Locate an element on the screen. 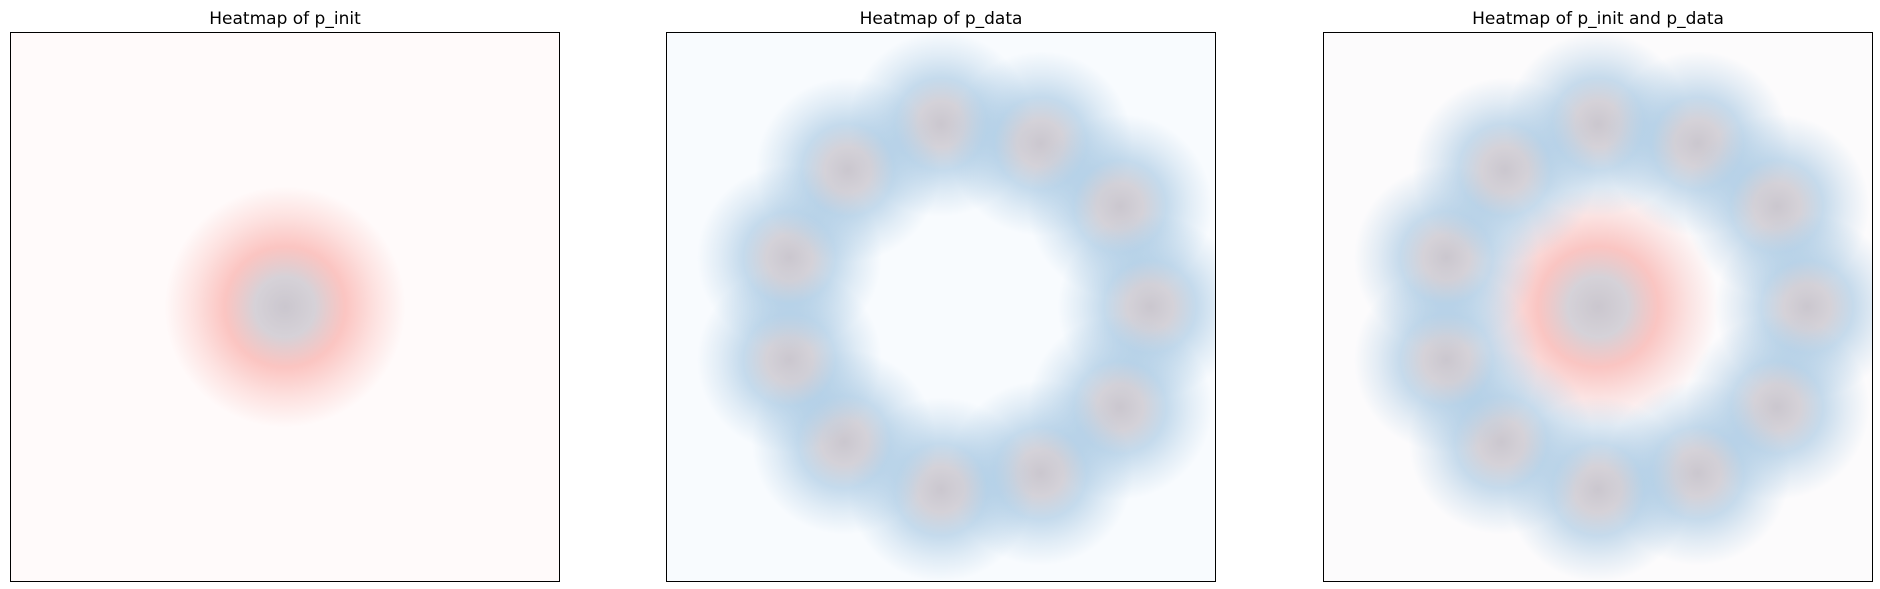  p-init-gaussian is located at coordinates (285, 307).